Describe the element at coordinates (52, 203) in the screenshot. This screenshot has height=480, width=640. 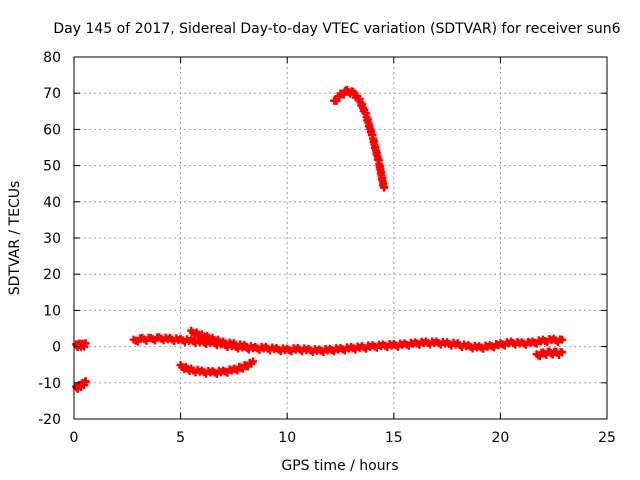
I see `y-tick-label: 40` at that location.